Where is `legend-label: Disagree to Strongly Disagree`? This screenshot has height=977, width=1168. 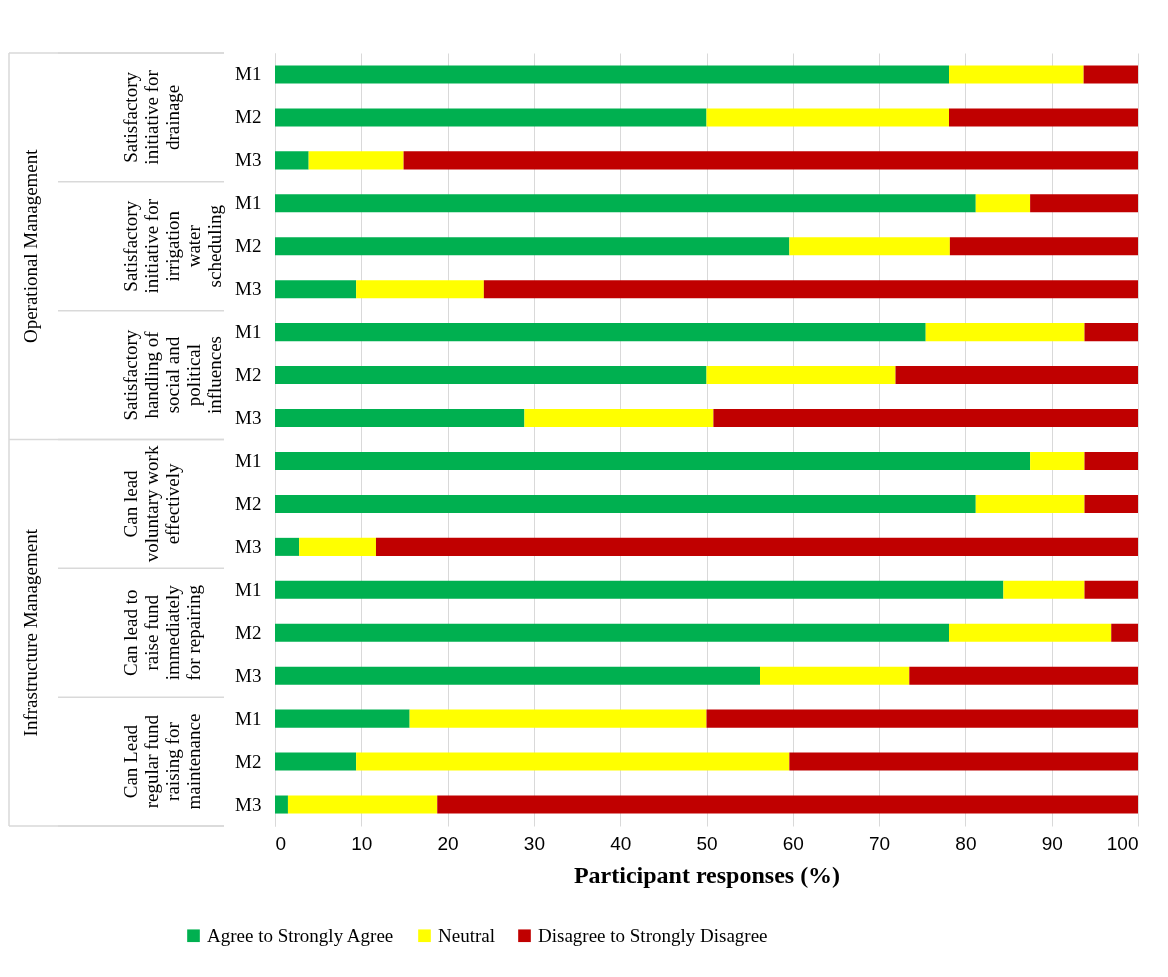 legend-label: Disagree to Strongly Disagree is located at coordinates (653, 935).